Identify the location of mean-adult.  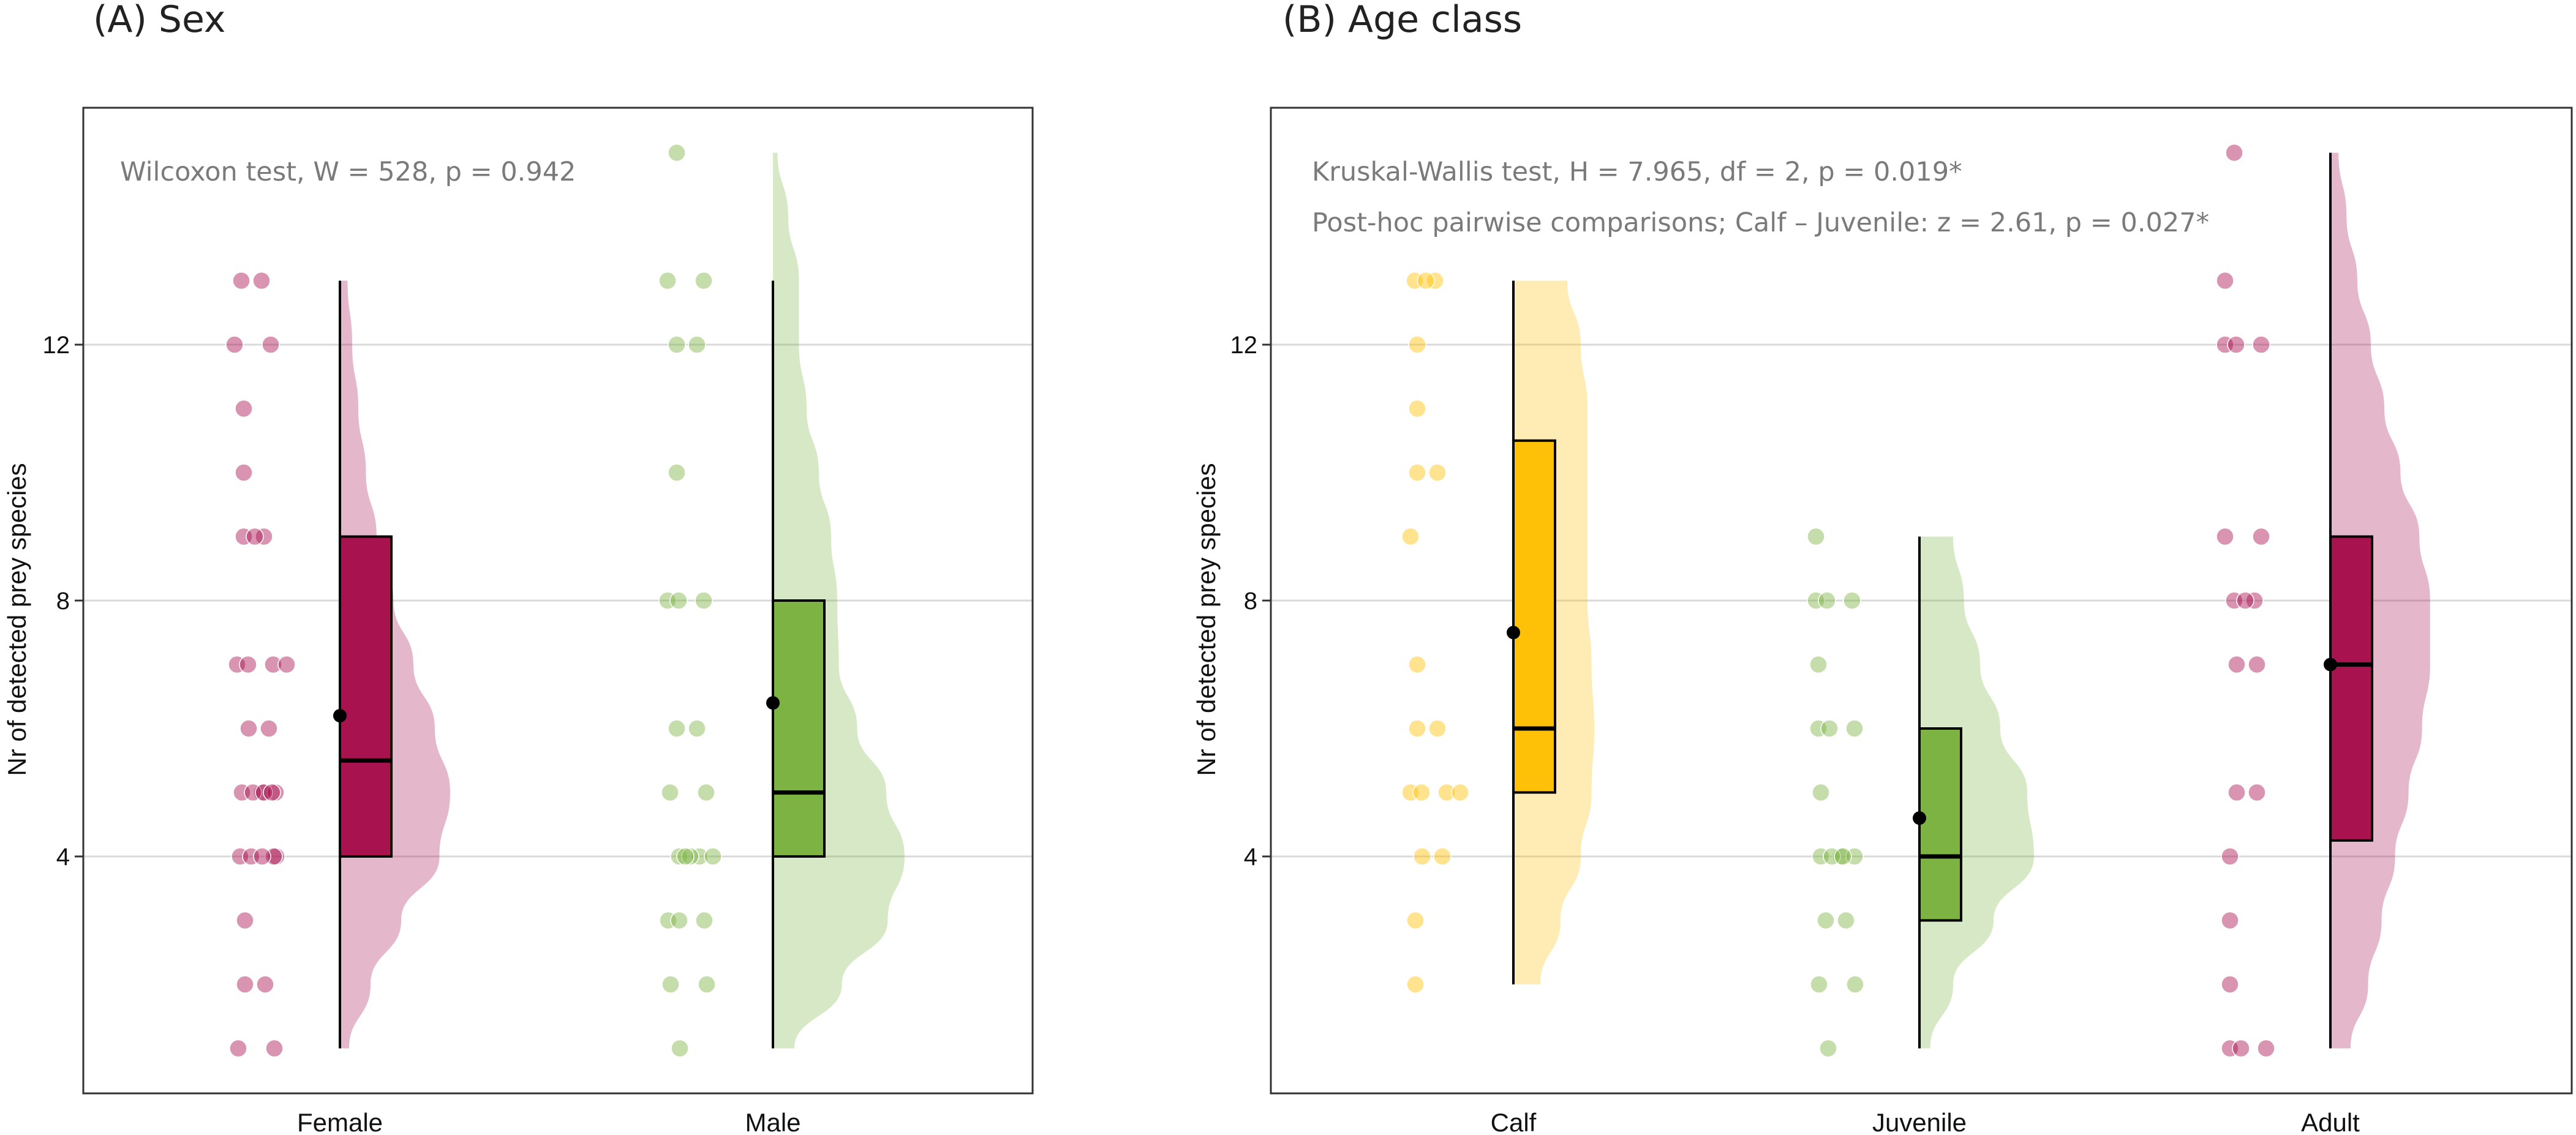
(2330, 664).